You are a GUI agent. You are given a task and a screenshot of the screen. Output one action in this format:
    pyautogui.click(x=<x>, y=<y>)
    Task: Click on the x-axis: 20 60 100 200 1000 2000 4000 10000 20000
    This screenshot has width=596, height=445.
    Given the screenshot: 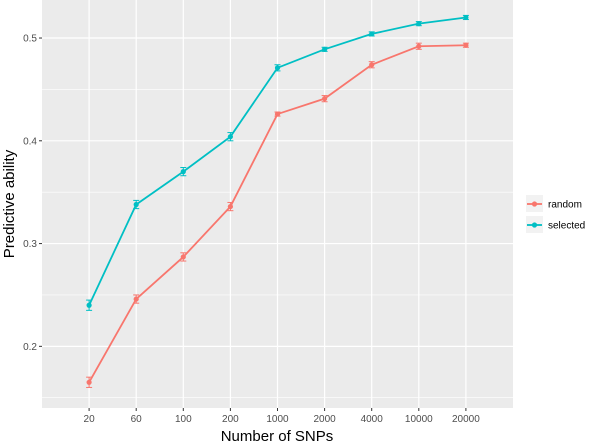 What is the action you would take?
    pyautogui.click(x=282, y=416)
    